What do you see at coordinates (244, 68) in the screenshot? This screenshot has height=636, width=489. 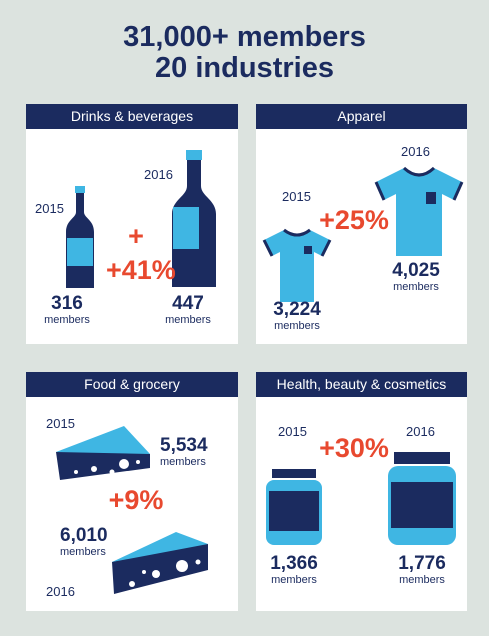 I see `headline-industries: 20 industries` at bounding box center [244, 68].